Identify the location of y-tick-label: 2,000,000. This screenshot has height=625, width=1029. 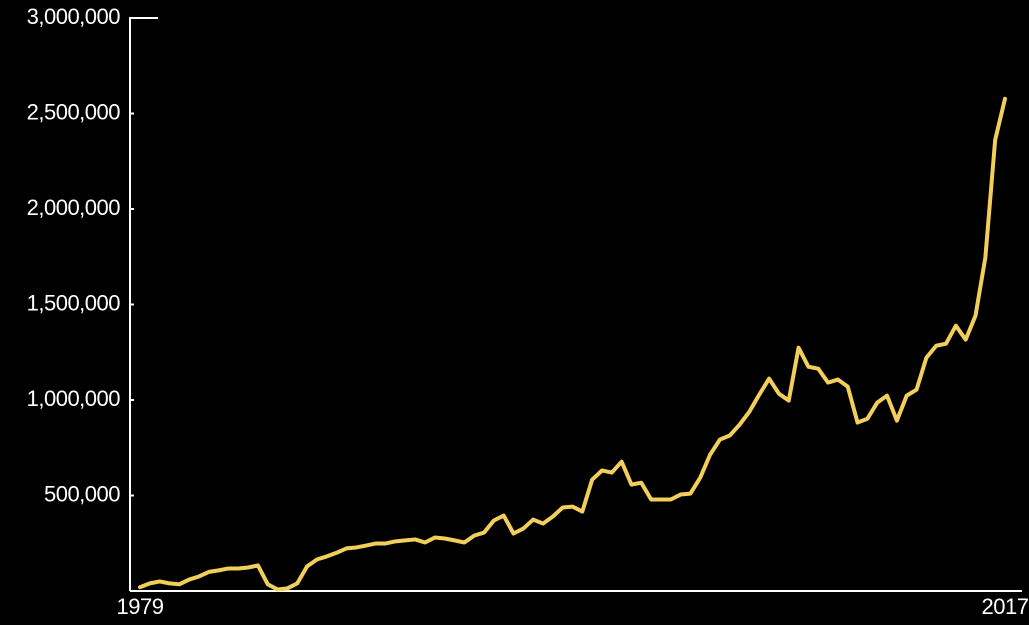
(74, 207).